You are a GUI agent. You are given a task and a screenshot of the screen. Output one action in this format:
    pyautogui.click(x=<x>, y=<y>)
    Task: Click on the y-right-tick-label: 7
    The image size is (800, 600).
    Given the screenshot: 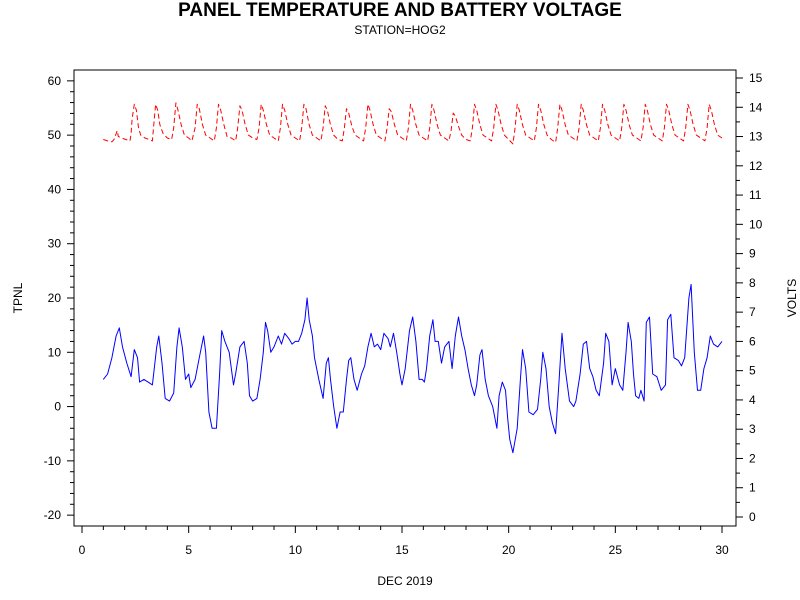 What is the action you would take?
    pyautogui.click(x=752, y=312)
    